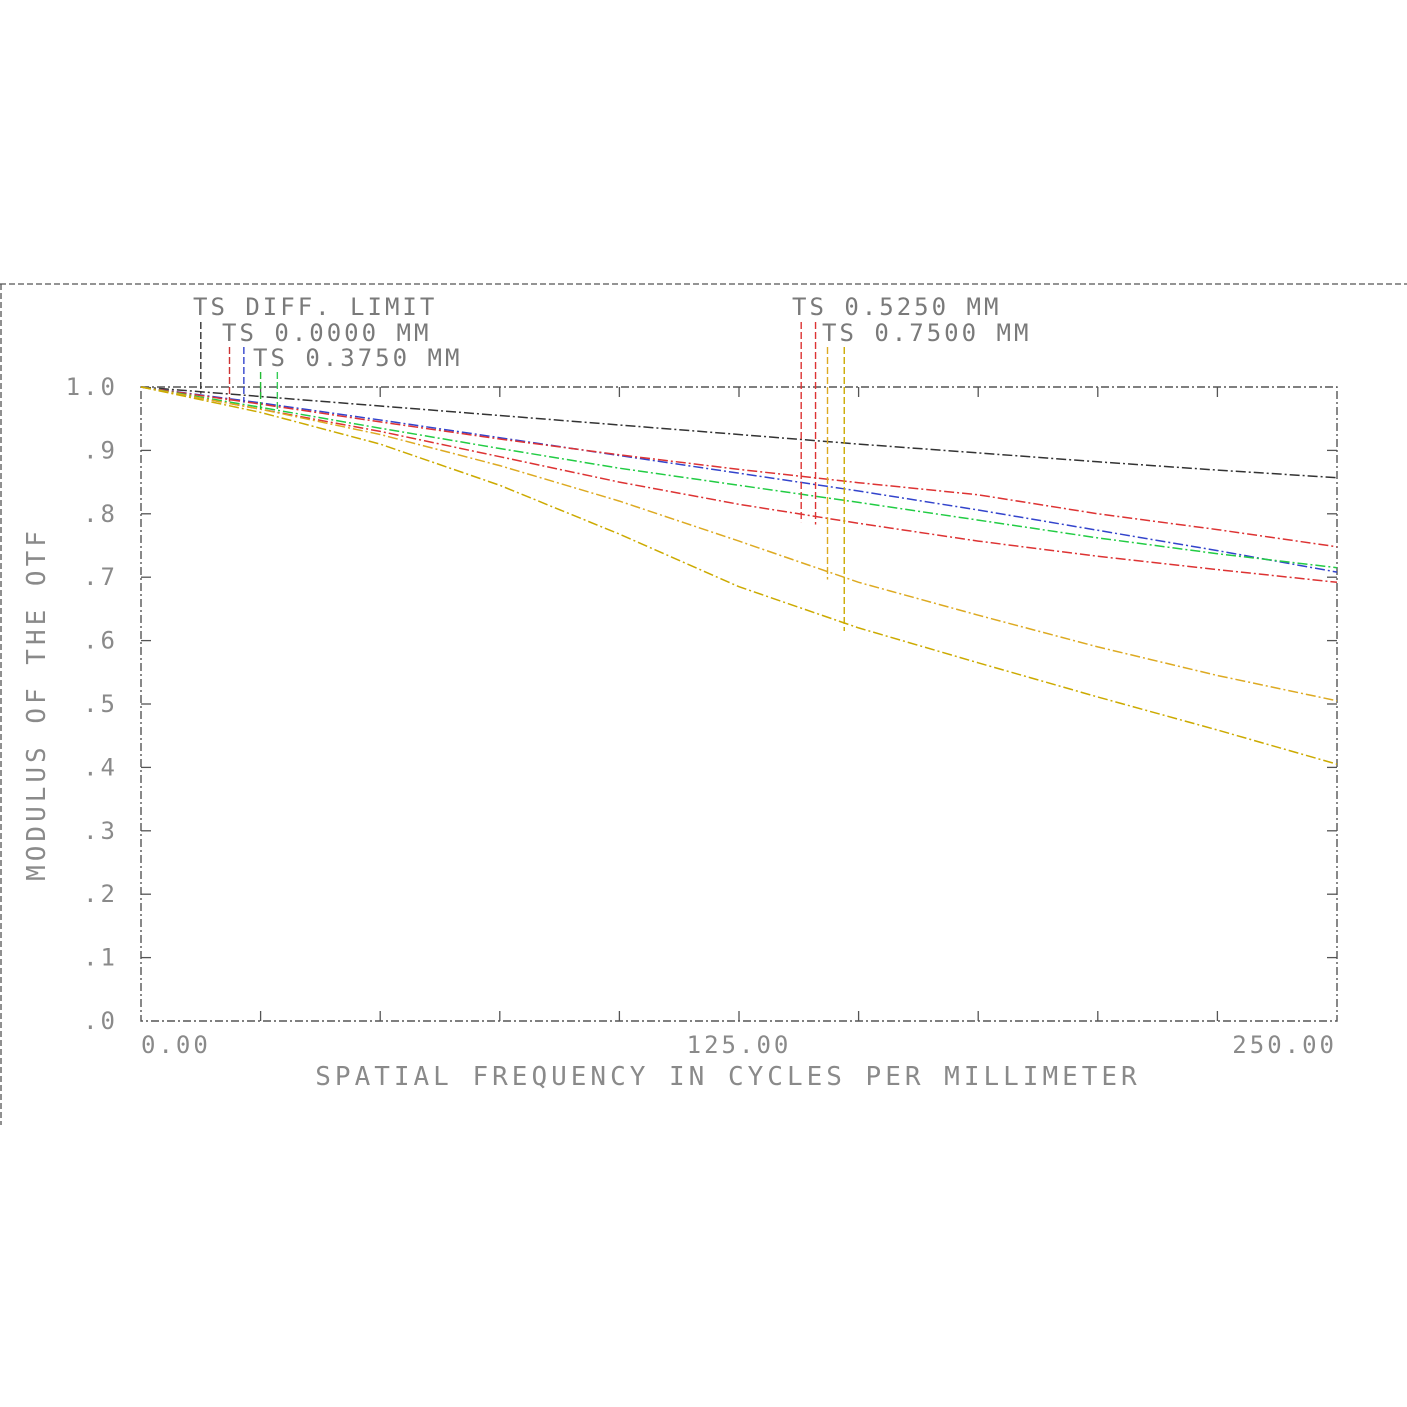  I want to click on y-tick-labels: .0 .1 .2 .3 .4 .5 .6 .7 .8 .9 1.0, so click(92, 704).